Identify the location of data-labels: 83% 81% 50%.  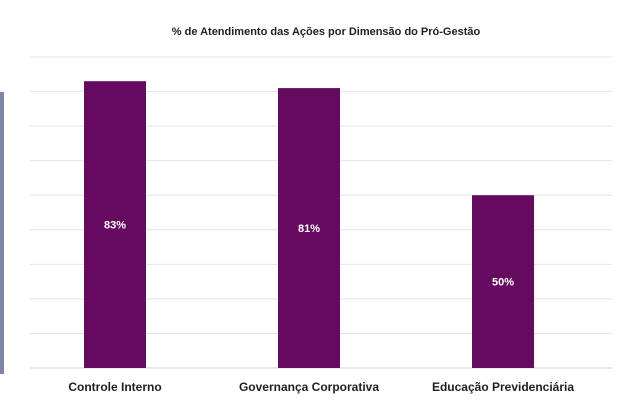
(309, 254).